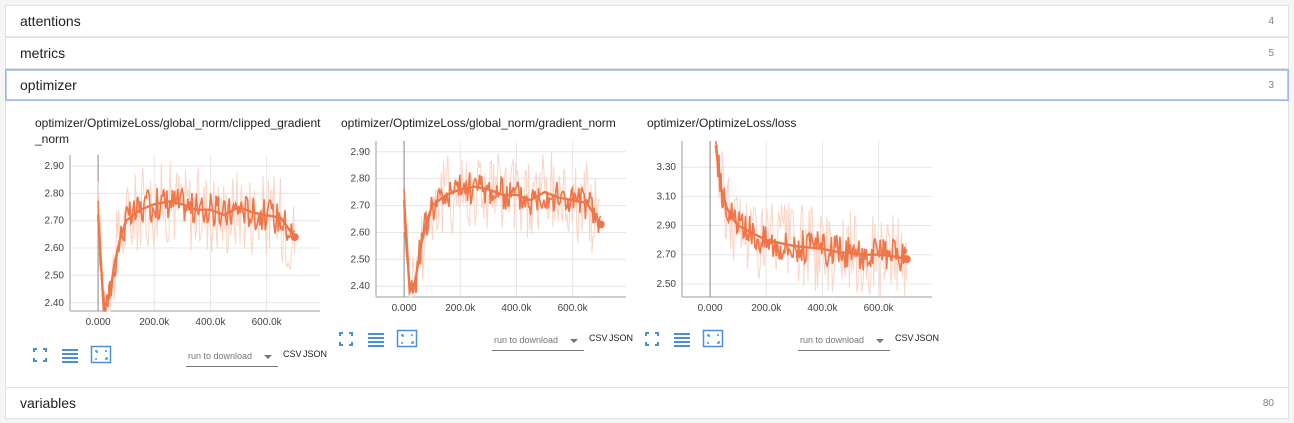 The image size is (1294, 423). What do you see at coordinates (50, 21) in the screenshot?
I see `category-label: attentions` at bounding box center [50, 21].